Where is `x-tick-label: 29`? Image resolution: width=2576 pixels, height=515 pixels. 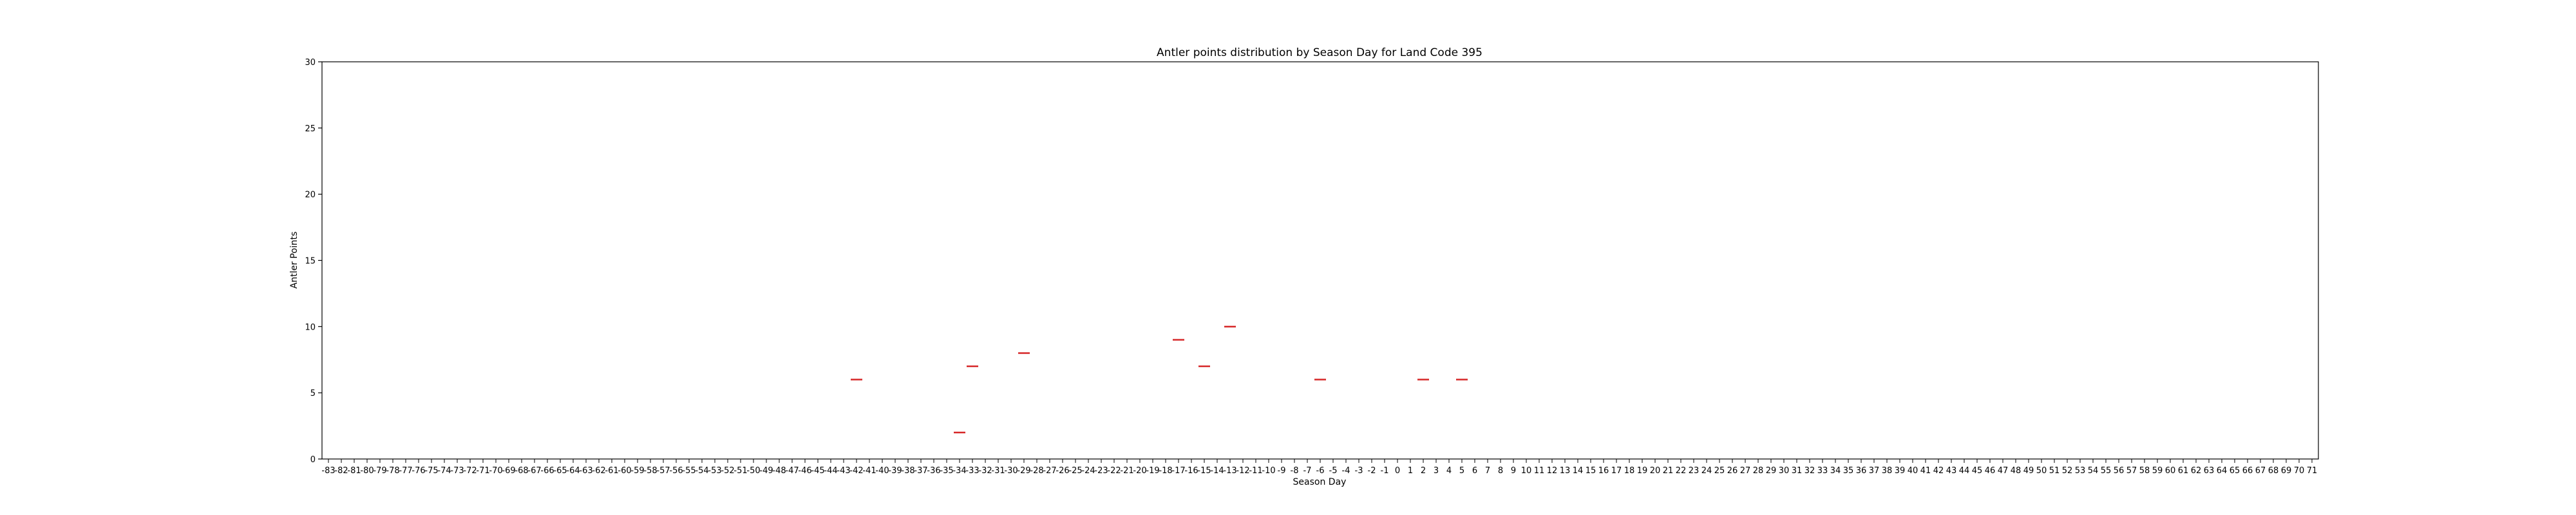 x-tick-label: 29 is located at coordinates (1772, 471).